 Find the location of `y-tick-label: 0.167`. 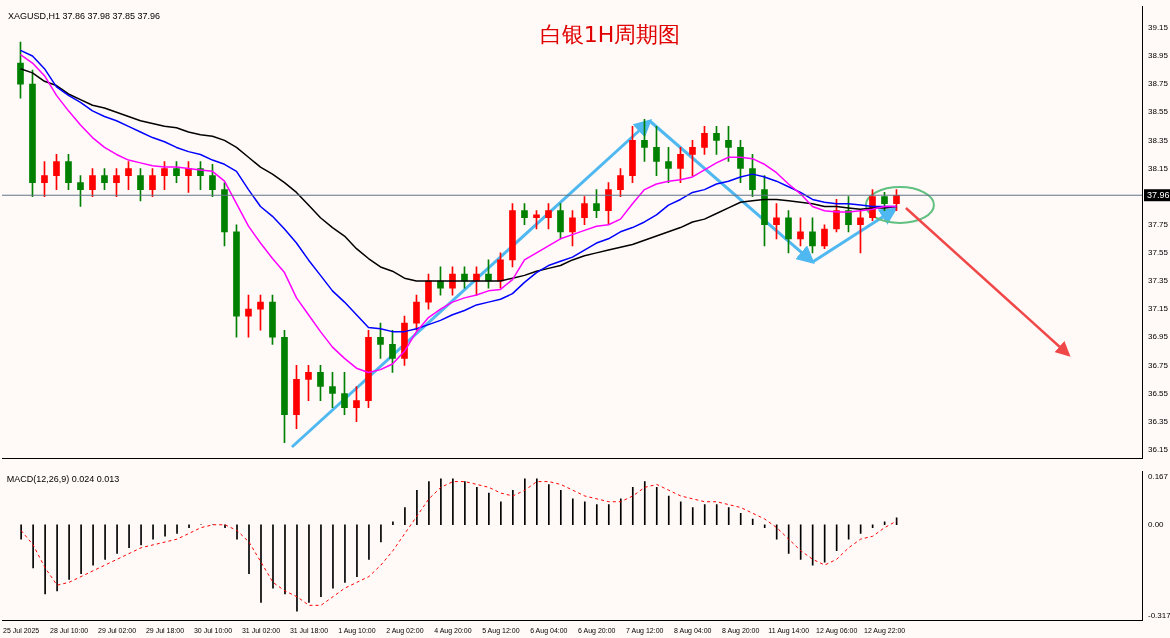

y-tick-label: 0.167 is located at coordinates (1158, 476).